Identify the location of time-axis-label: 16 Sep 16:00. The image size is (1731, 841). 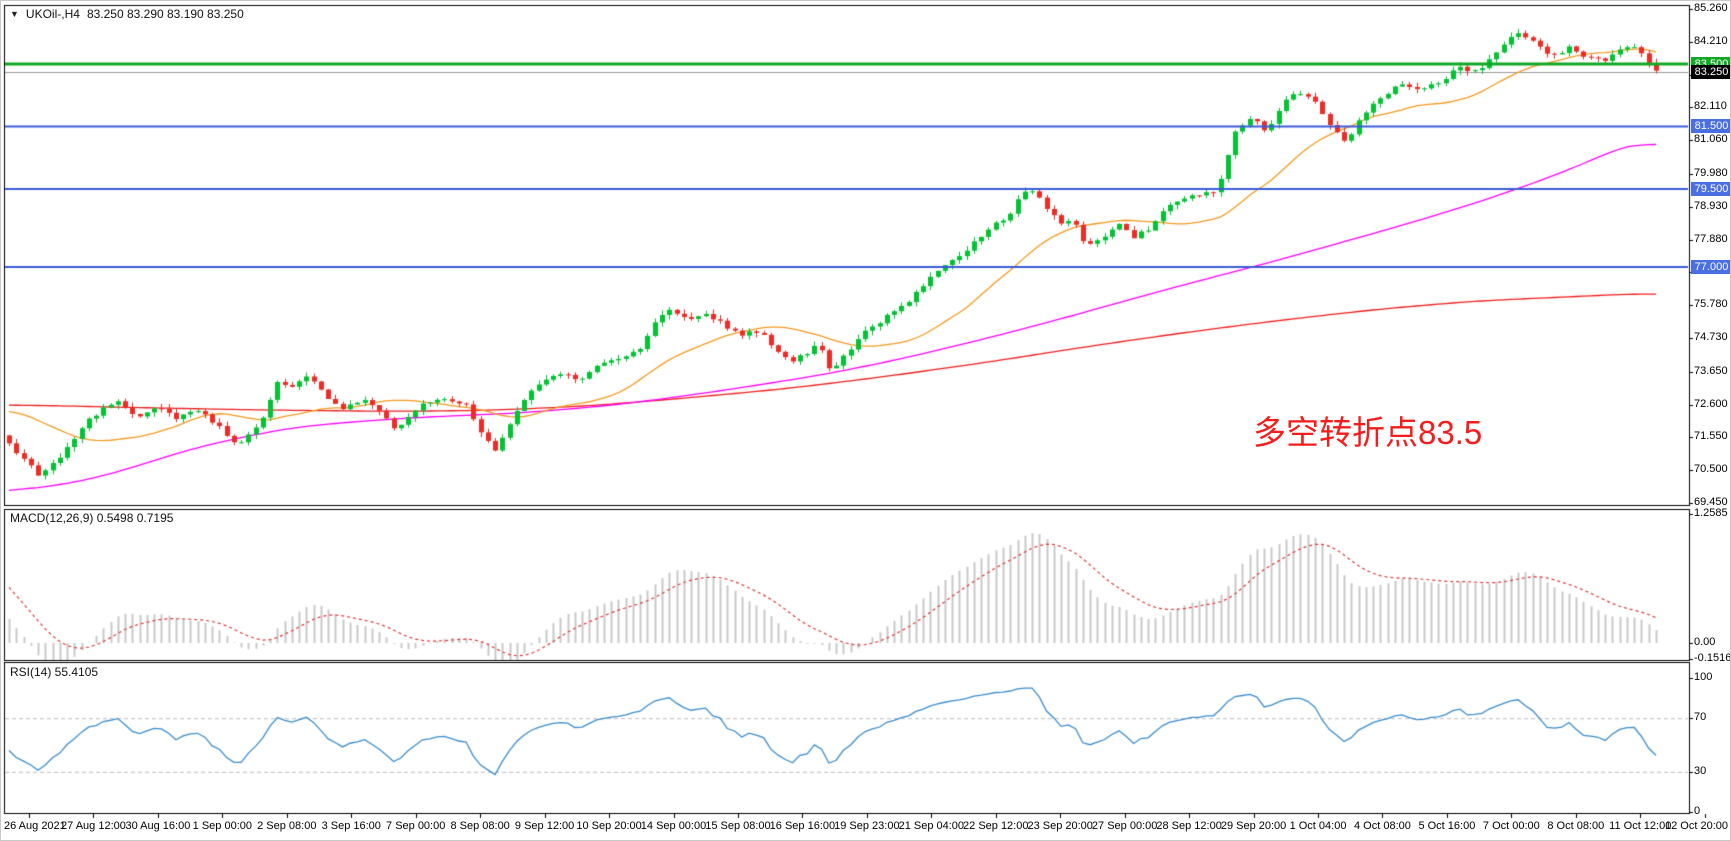
(802, 826).